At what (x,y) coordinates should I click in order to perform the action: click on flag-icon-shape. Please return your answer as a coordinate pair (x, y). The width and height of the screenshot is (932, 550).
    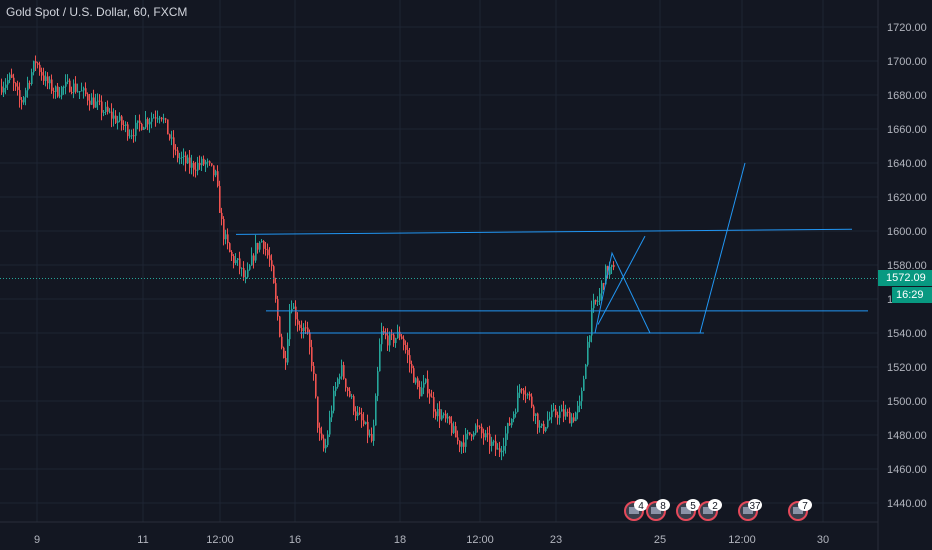
    Looking at the image, I should click on (686, 510).